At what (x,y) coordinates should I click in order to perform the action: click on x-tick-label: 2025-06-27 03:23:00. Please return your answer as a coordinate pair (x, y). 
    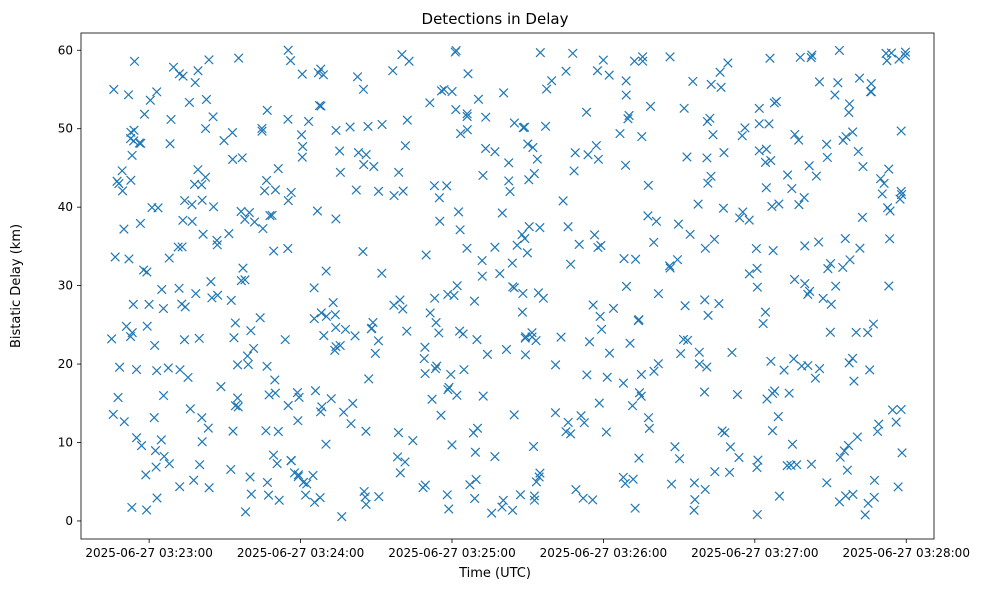
    Looking at the image, I should click on (148, 553).